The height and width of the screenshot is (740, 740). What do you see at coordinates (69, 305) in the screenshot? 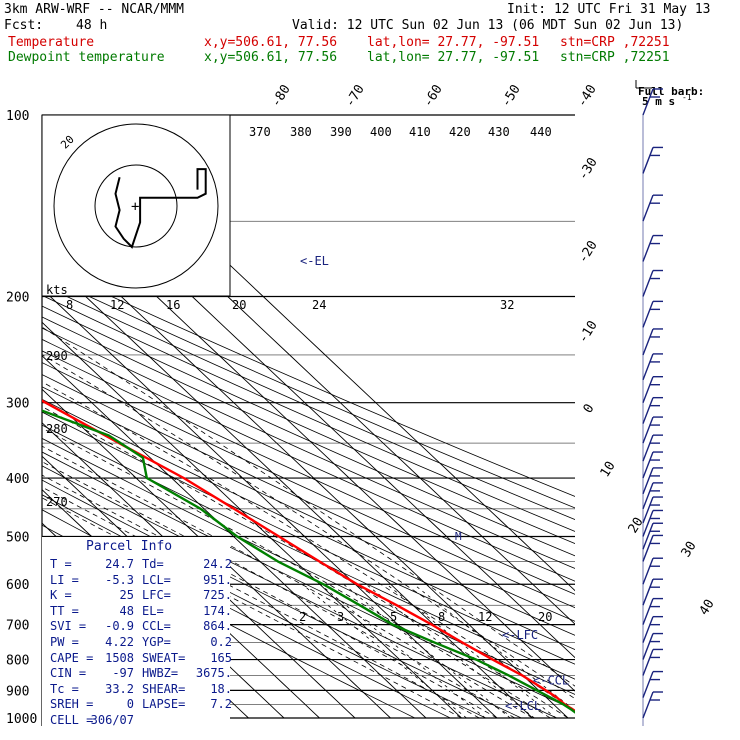
I see `mixing-ratio-upper-label: 8` at bounding box center [69, 305].